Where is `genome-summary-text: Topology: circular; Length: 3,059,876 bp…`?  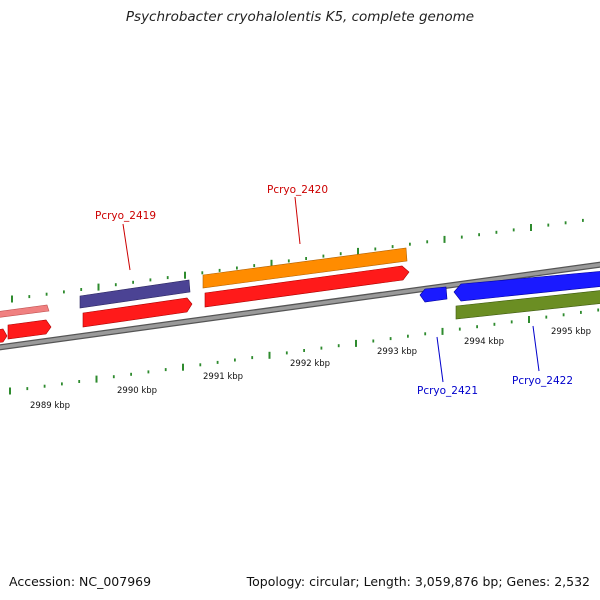
genome-summary-text: Topology: circular; Length: 3,059,876 bp… is located at coordinates (418, 581).